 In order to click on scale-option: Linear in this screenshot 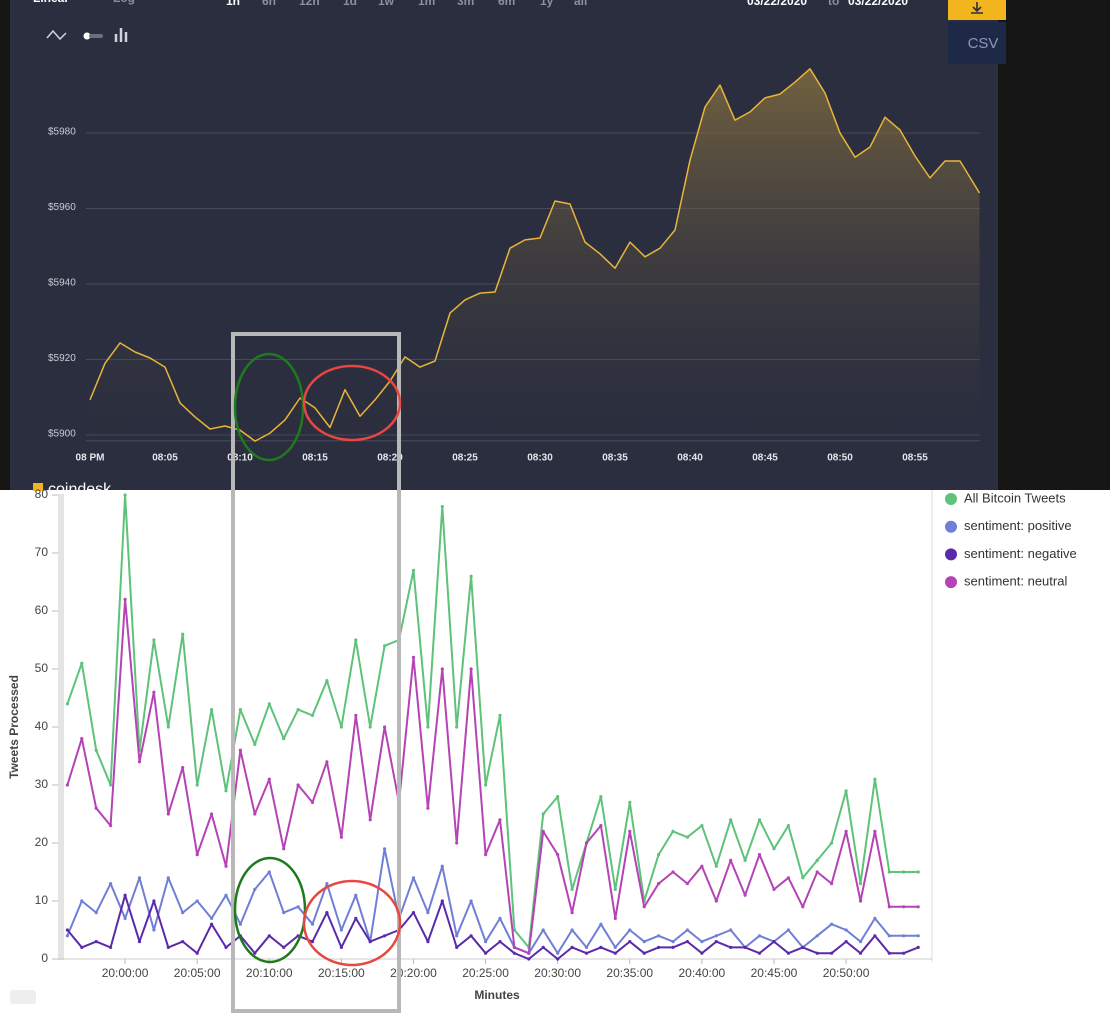, I will do `click(51, 2)`.